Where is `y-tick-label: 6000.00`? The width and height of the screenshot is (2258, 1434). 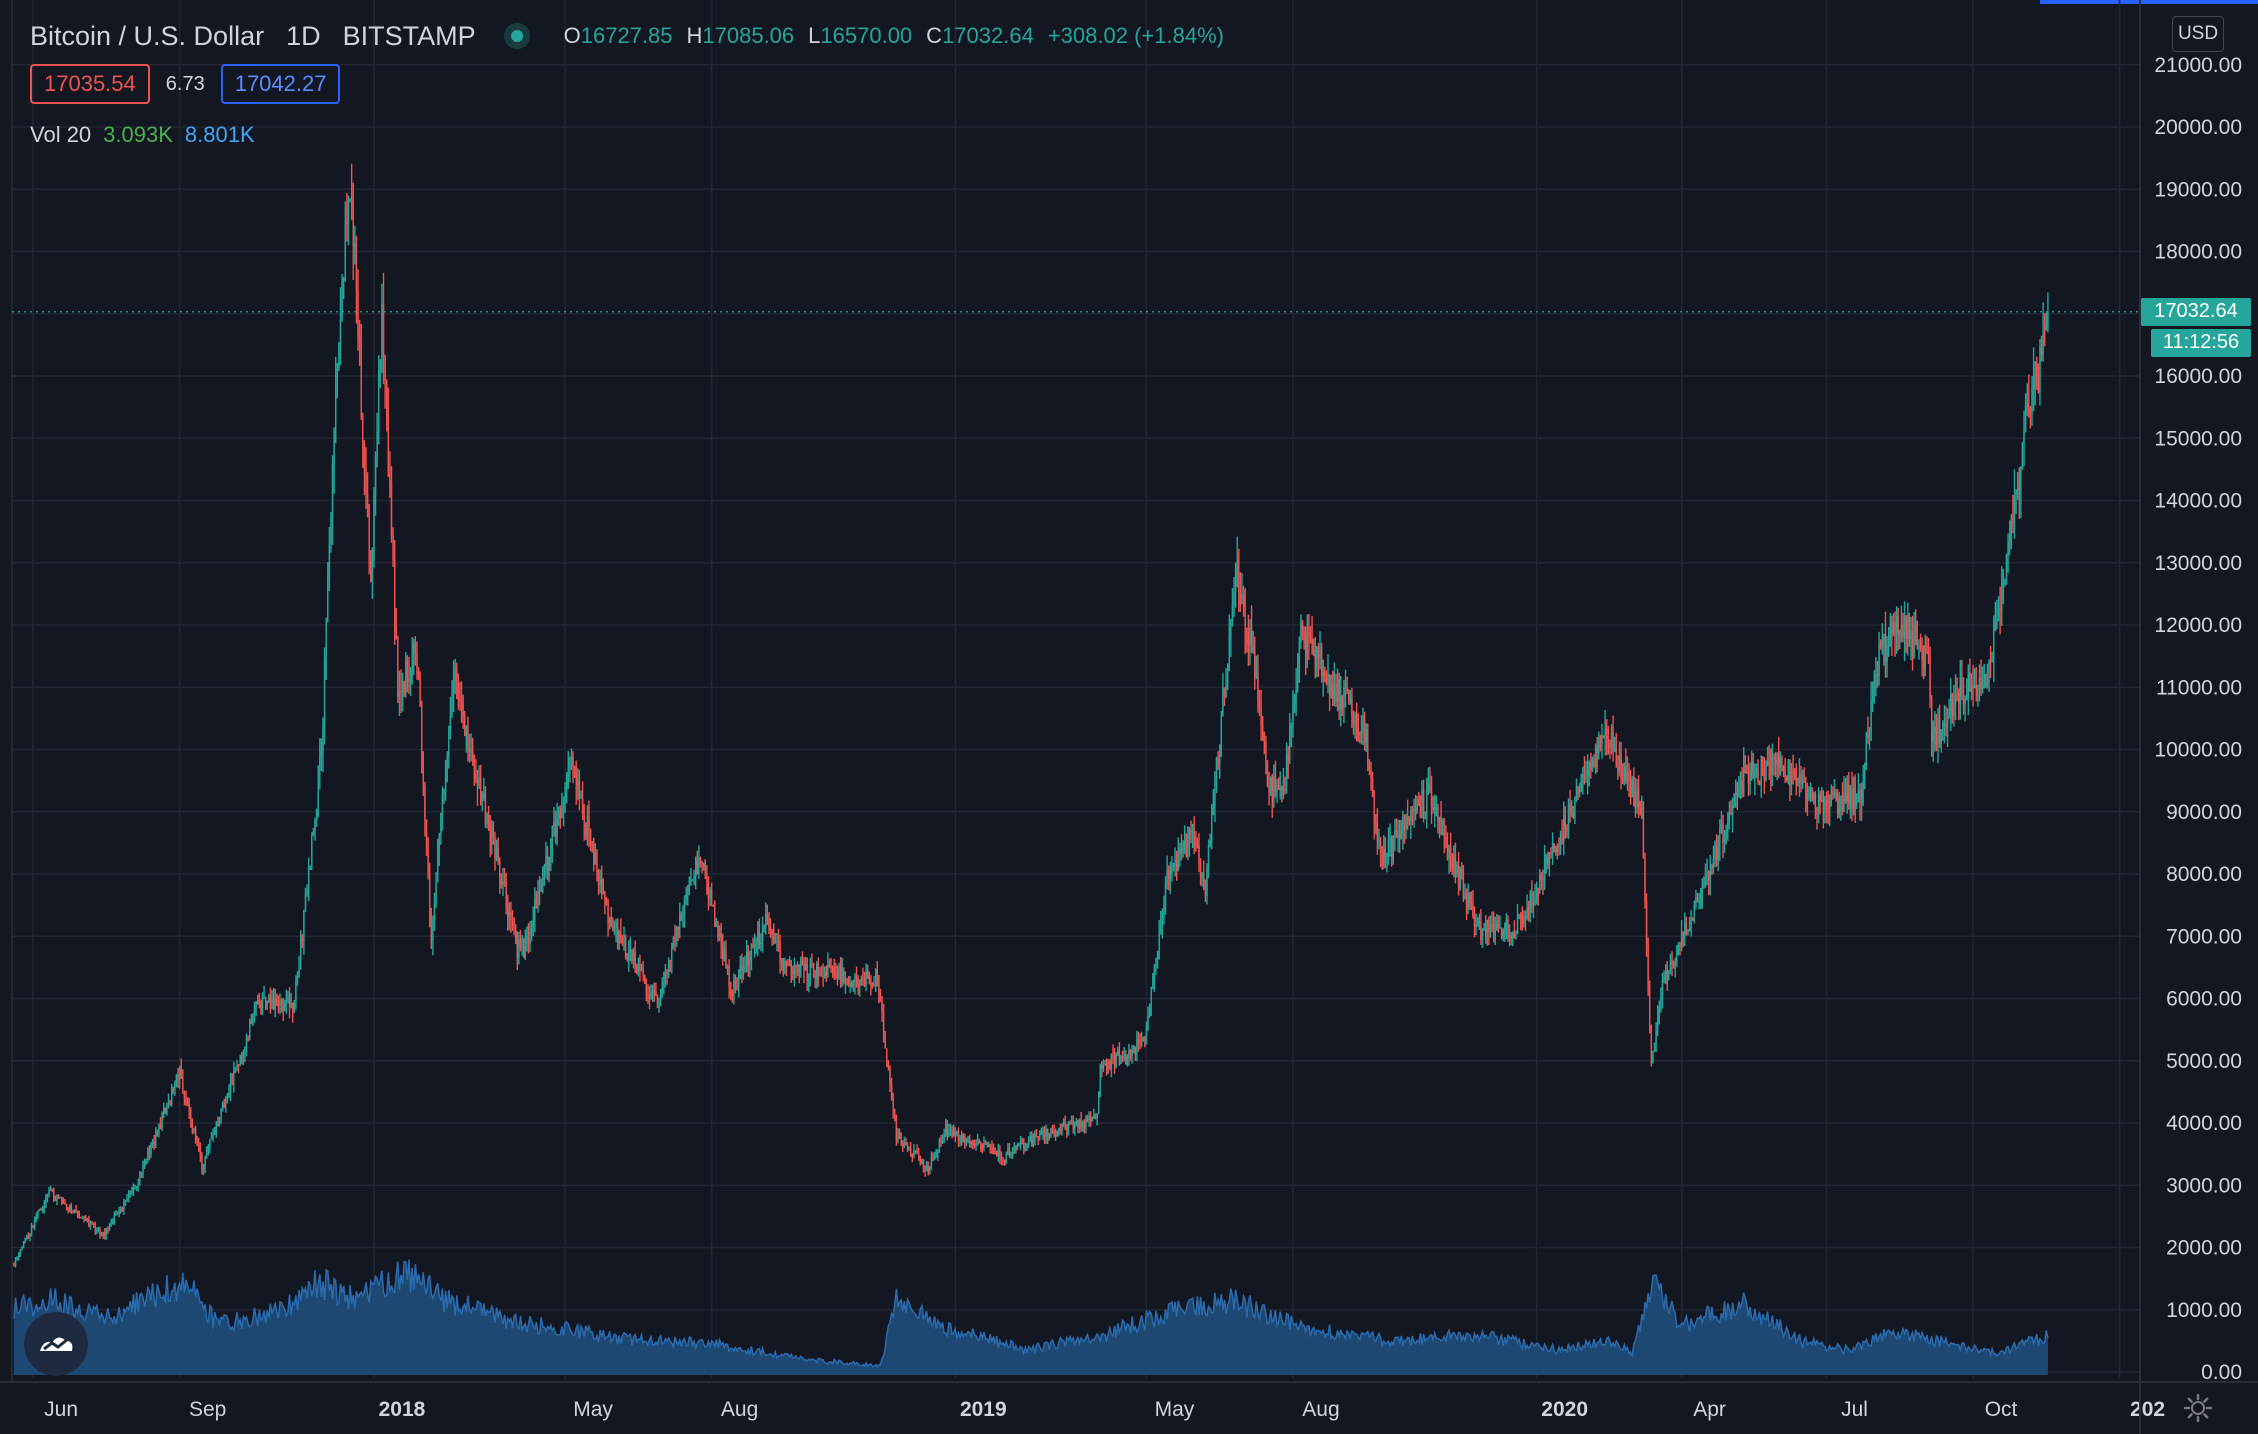
y-tick-label: 6000.00 is located at coordinates (2204, 999).